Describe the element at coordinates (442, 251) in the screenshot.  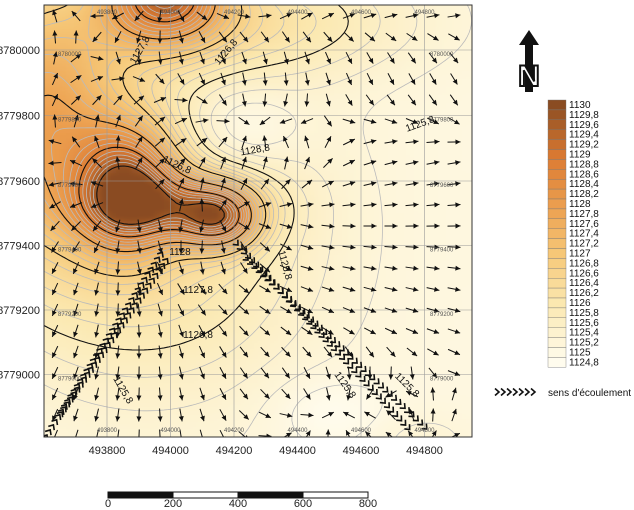
I see `y-inner-label: 8779400` at that location.